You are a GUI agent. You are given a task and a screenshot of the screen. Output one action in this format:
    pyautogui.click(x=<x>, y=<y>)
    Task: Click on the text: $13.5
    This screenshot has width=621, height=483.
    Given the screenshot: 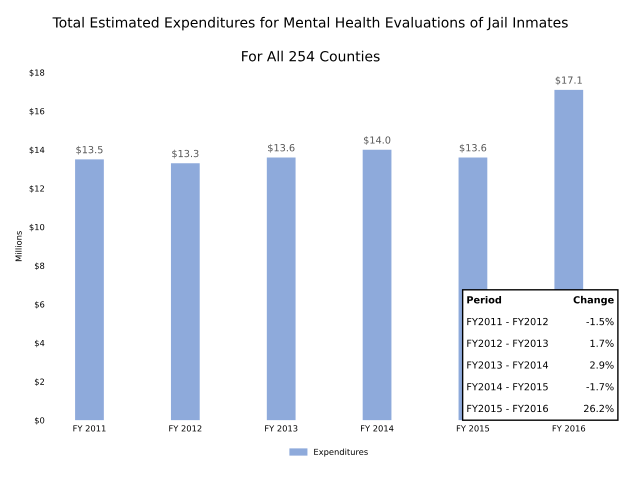 What is the action you would take?
    pyautogui.click(x=89, y=150)
    